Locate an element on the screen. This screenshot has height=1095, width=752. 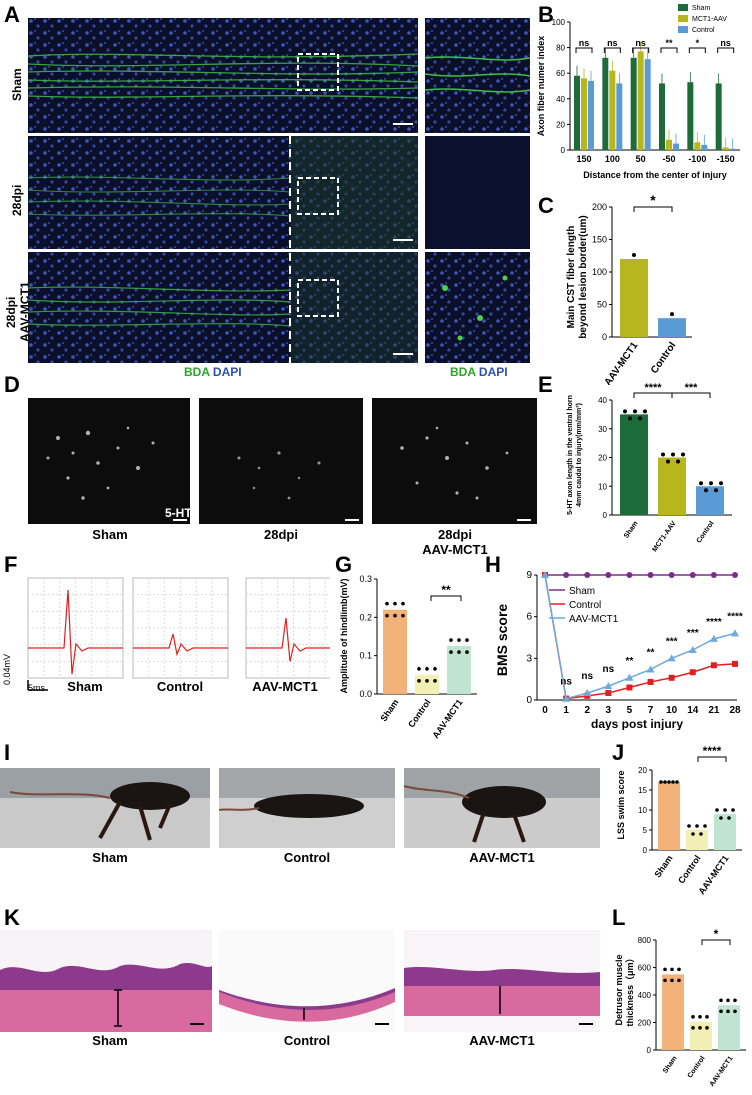
x-tick-label: -100 is located at coordinates (697, 159).